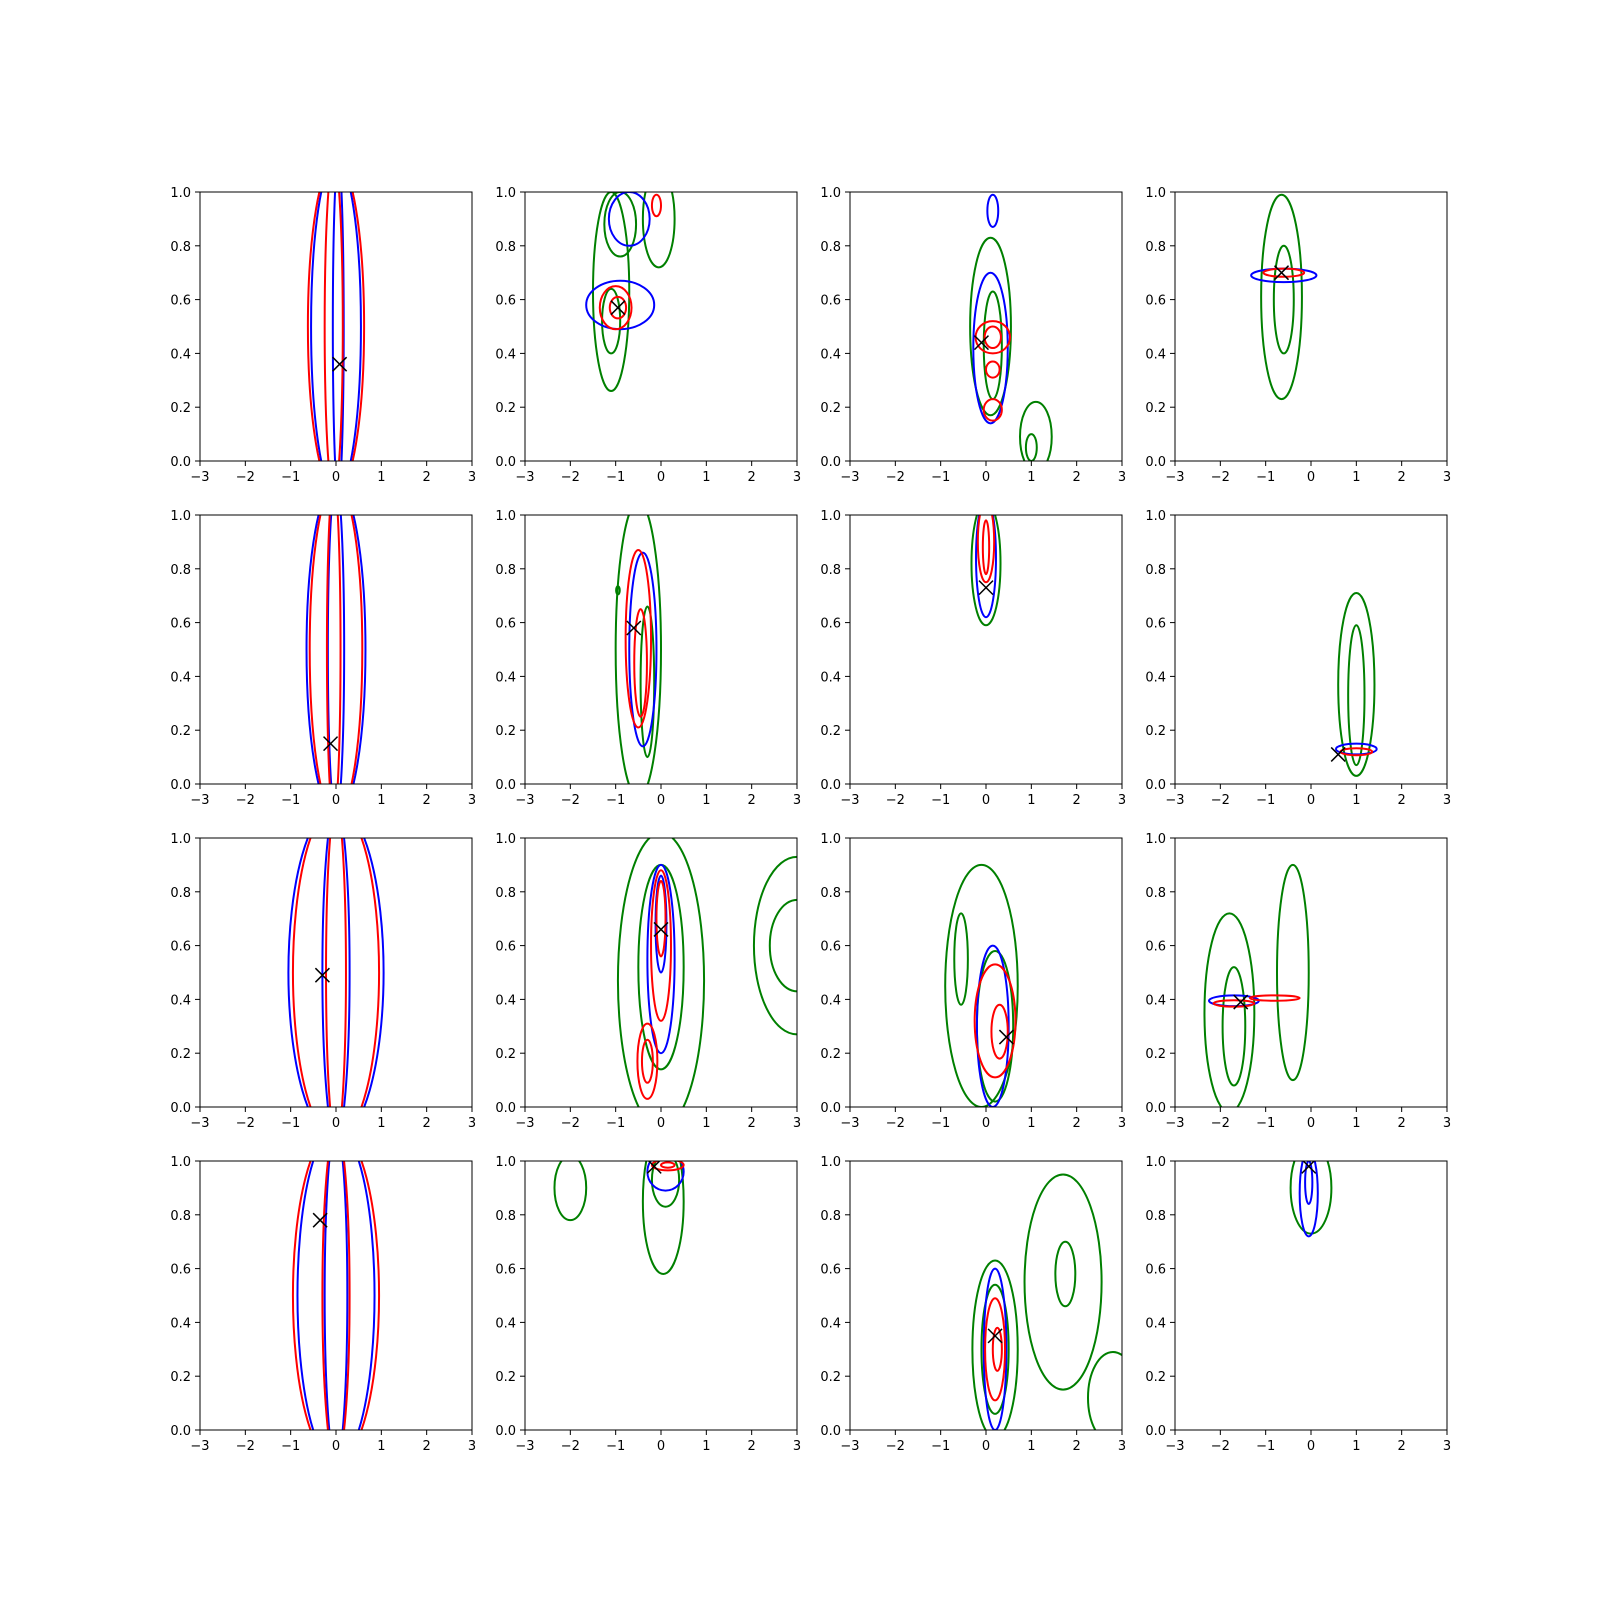  I want to click on subplot-r3-c3: −3 −2 −1 0 1 2 3 0.0 0.2 0.4 0.6 0.8 1.0, so click(973, 981).